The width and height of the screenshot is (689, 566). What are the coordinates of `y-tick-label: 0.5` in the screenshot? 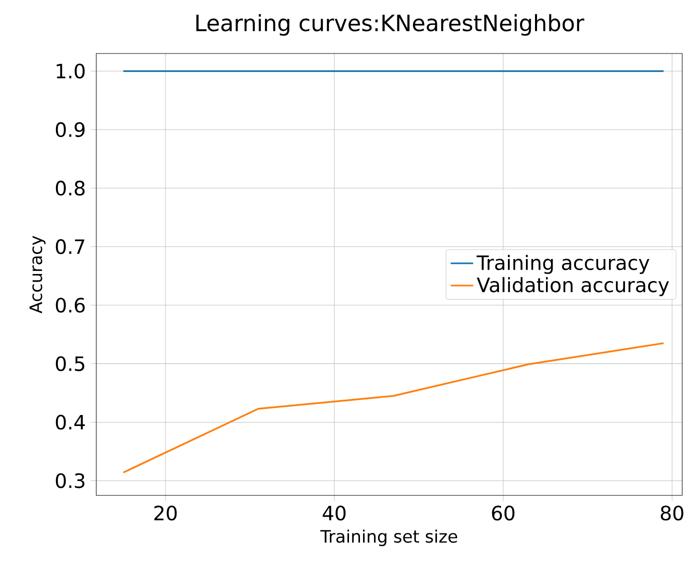 It's located at (70, 363).